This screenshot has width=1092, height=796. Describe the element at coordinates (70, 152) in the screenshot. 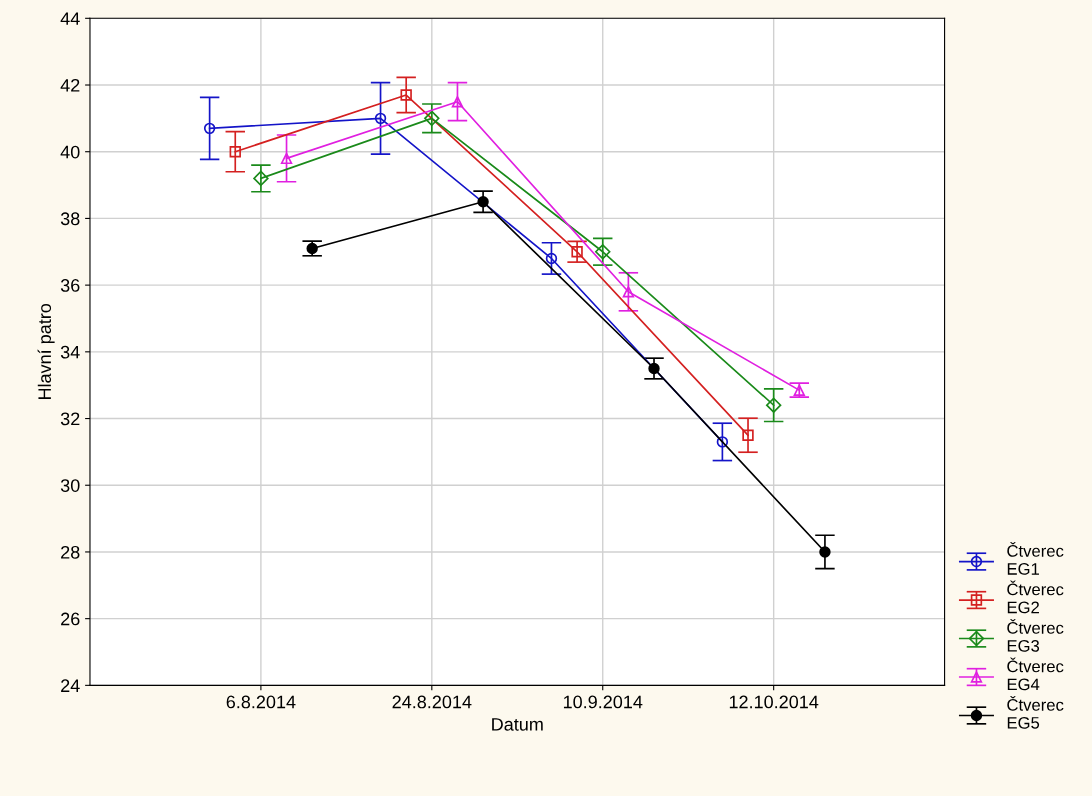

I see `y-tick-label: 40` at that location.